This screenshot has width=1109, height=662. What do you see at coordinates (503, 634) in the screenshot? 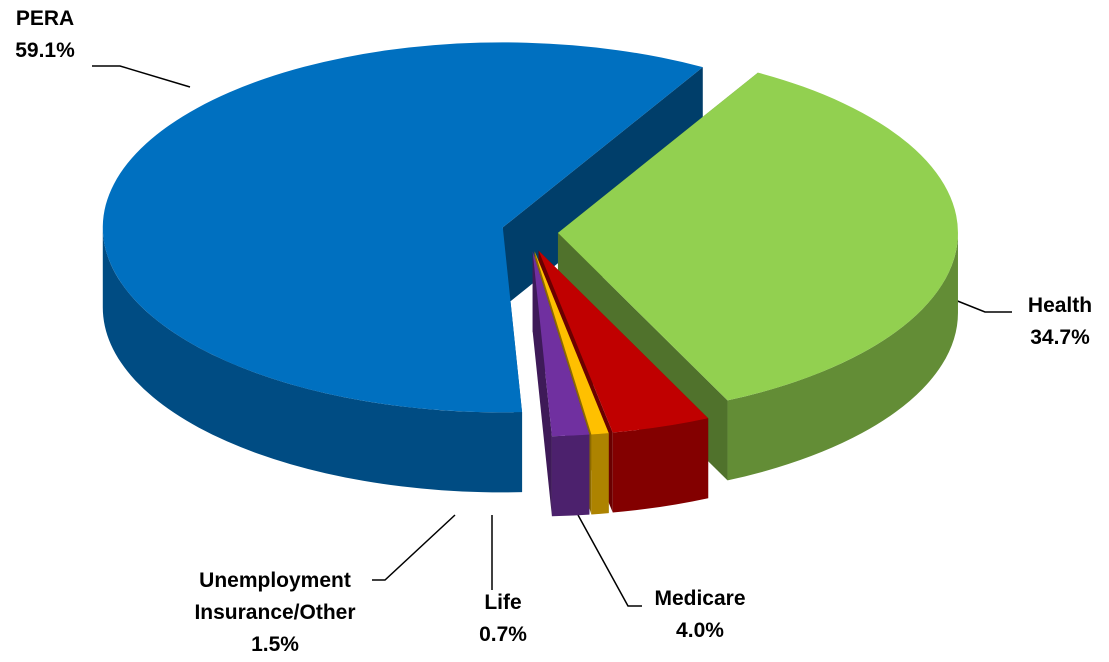
I see `value-label: 0.7%` at bounding box center [503, 634].